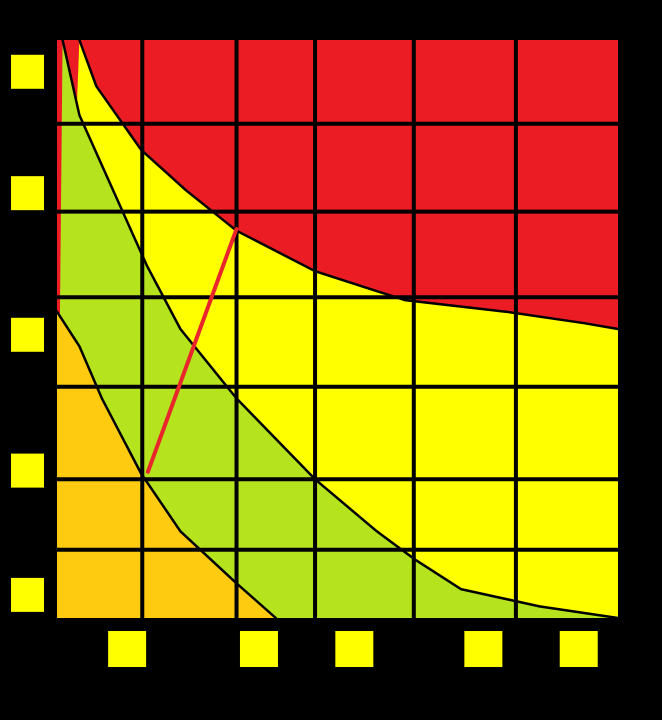  I want to click on orange-green-boundary, so click(166, 465).